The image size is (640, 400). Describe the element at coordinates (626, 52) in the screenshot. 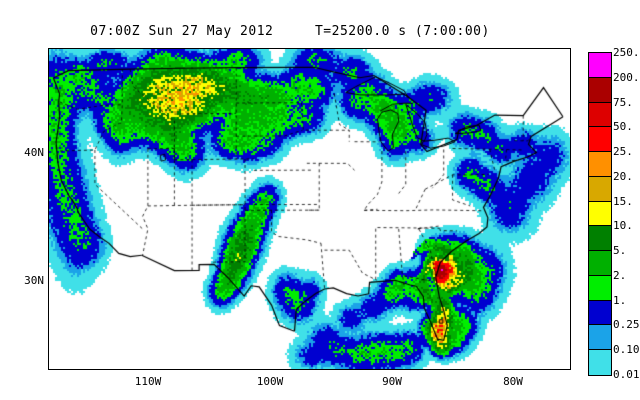

I see `colorbar-label-0: 250.` at that location.